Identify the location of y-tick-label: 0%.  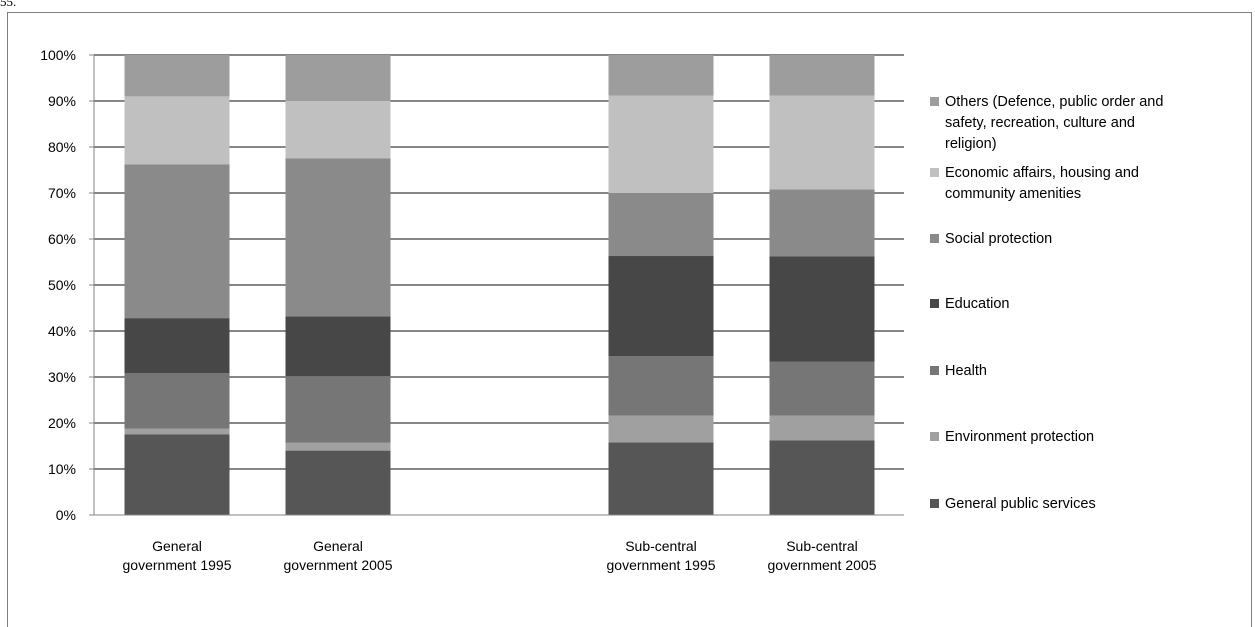
(66, 515).